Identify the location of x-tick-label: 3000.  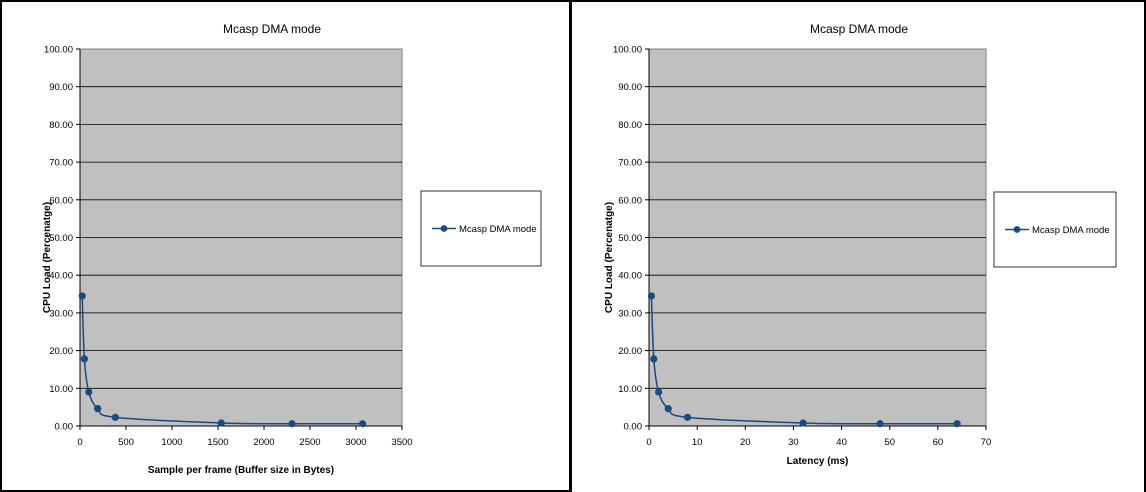
(355, 442).